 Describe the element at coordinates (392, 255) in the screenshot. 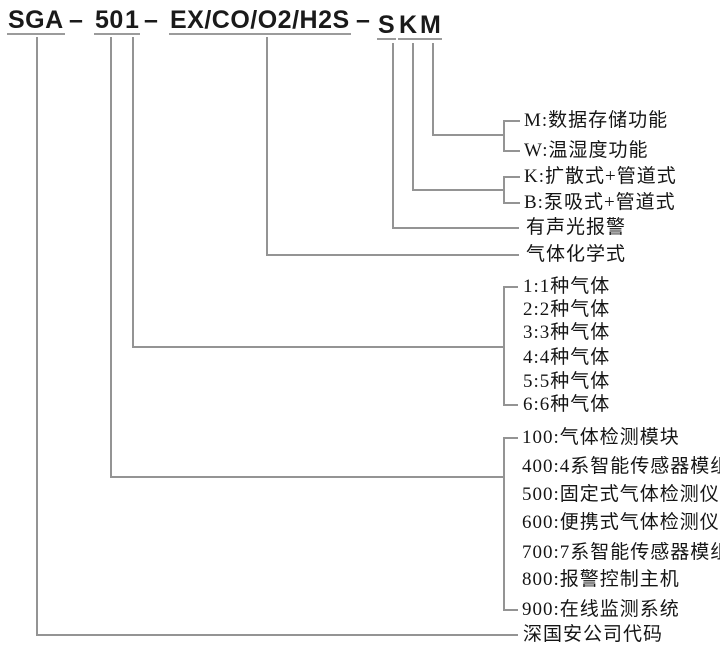

I see `connector-hline-formula` at that location.